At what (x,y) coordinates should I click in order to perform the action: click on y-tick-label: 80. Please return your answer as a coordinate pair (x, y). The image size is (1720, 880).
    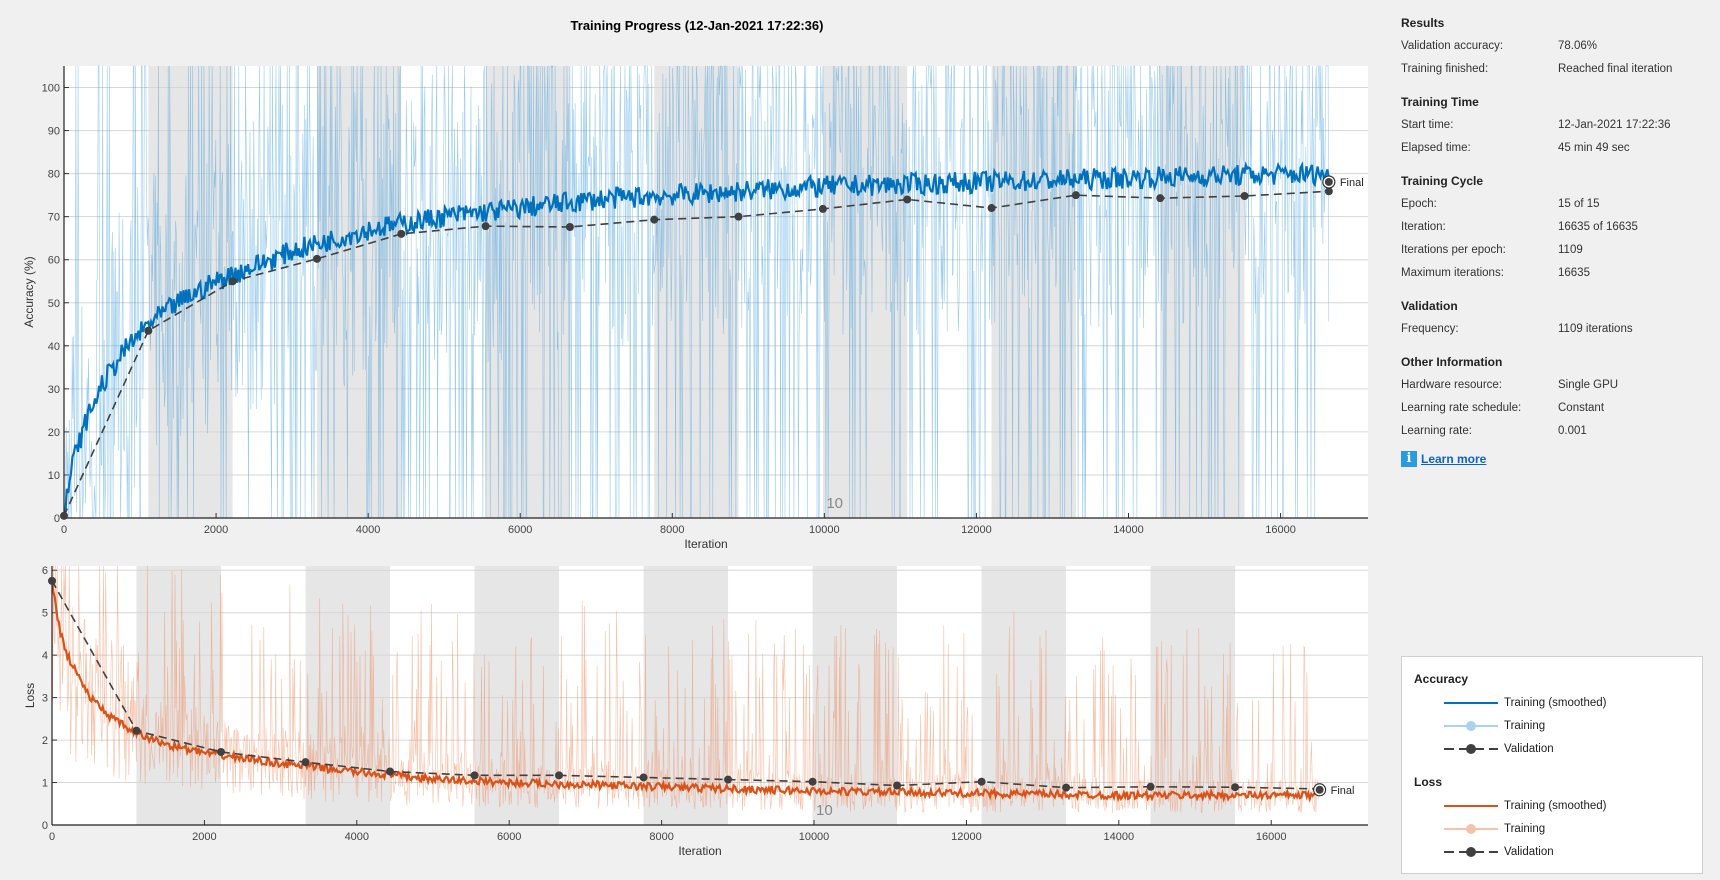
    Looking at the image, I should click on (54, 175).